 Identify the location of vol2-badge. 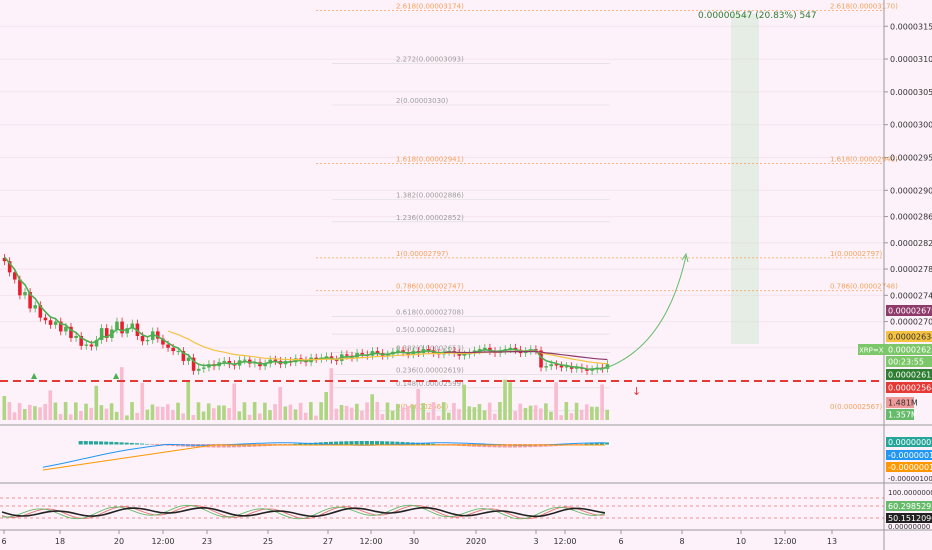
(900, 414).